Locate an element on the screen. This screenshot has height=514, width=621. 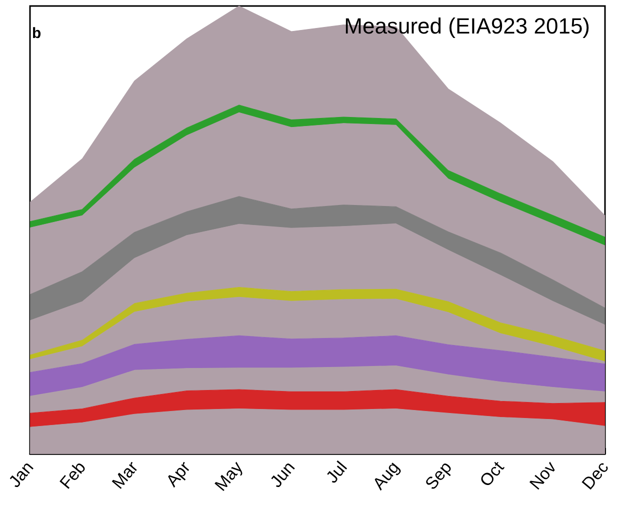
x-tick-label: Apr is located at coordinates (178, 474).